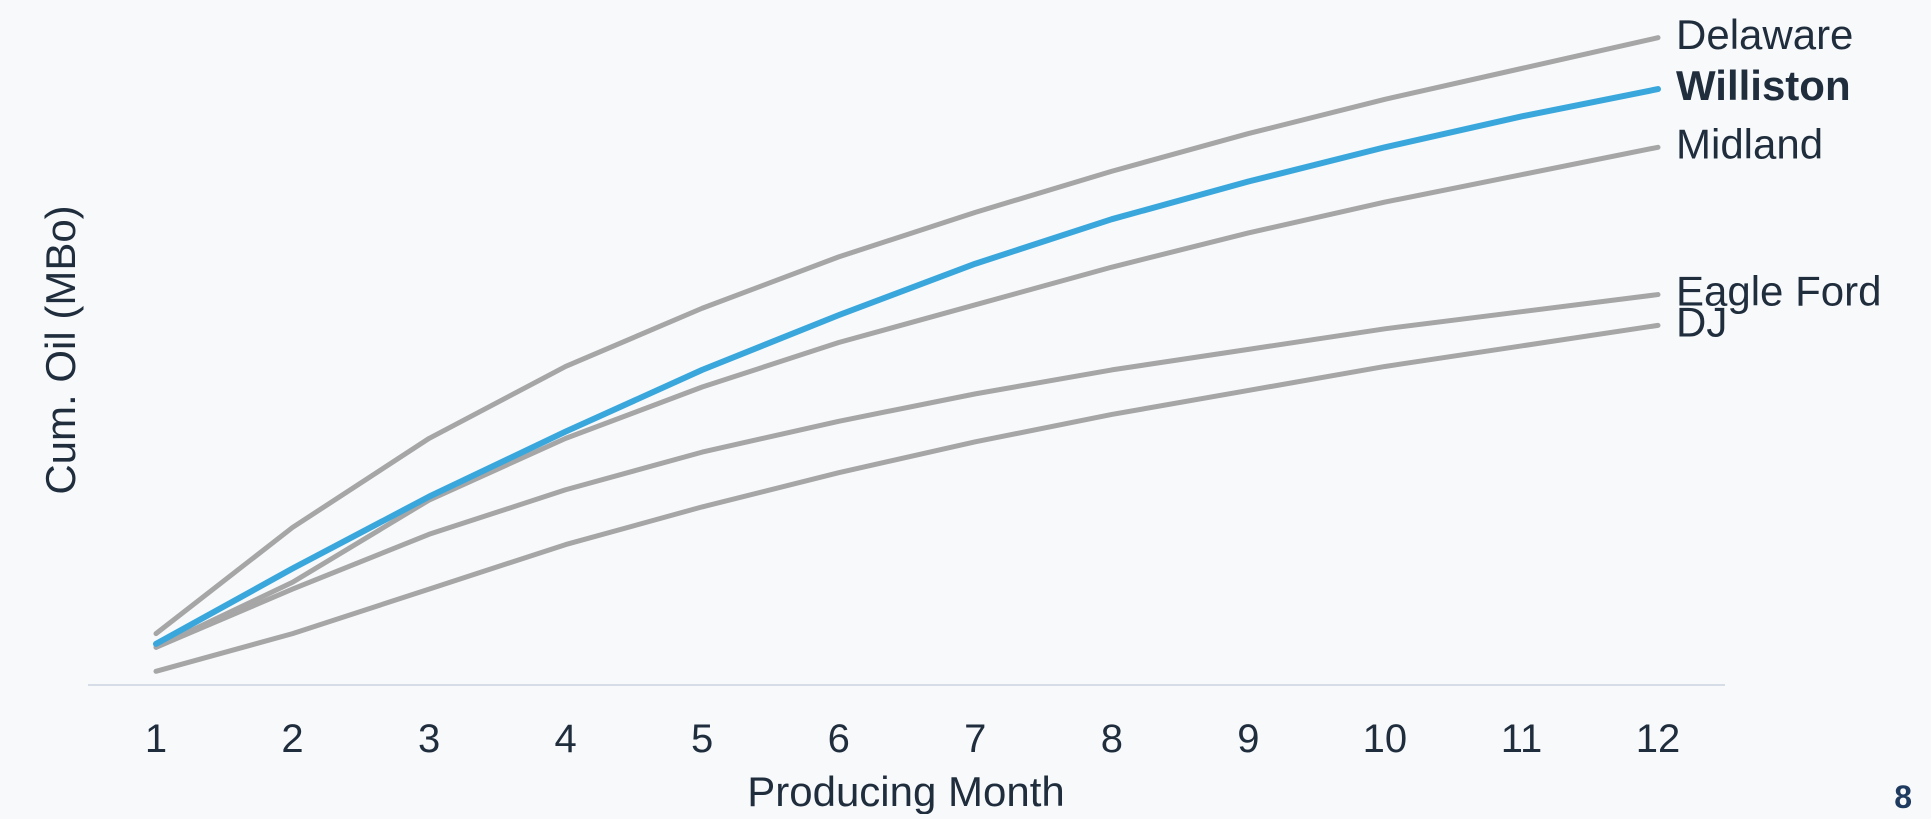 The height and width of the screenshot is (819, 1931). Describe the element at coordinates (1749, 143) in the screenshot. I see `series-label-midland: Midland` at that location.